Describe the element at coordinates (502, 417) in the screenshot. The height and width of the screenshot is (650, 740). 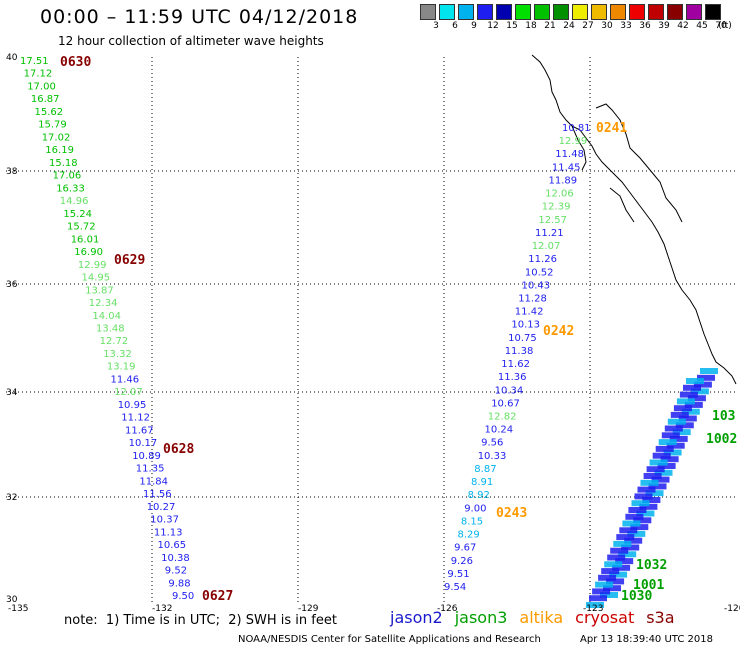
I see `swh-value-central: 12.82` at that location.